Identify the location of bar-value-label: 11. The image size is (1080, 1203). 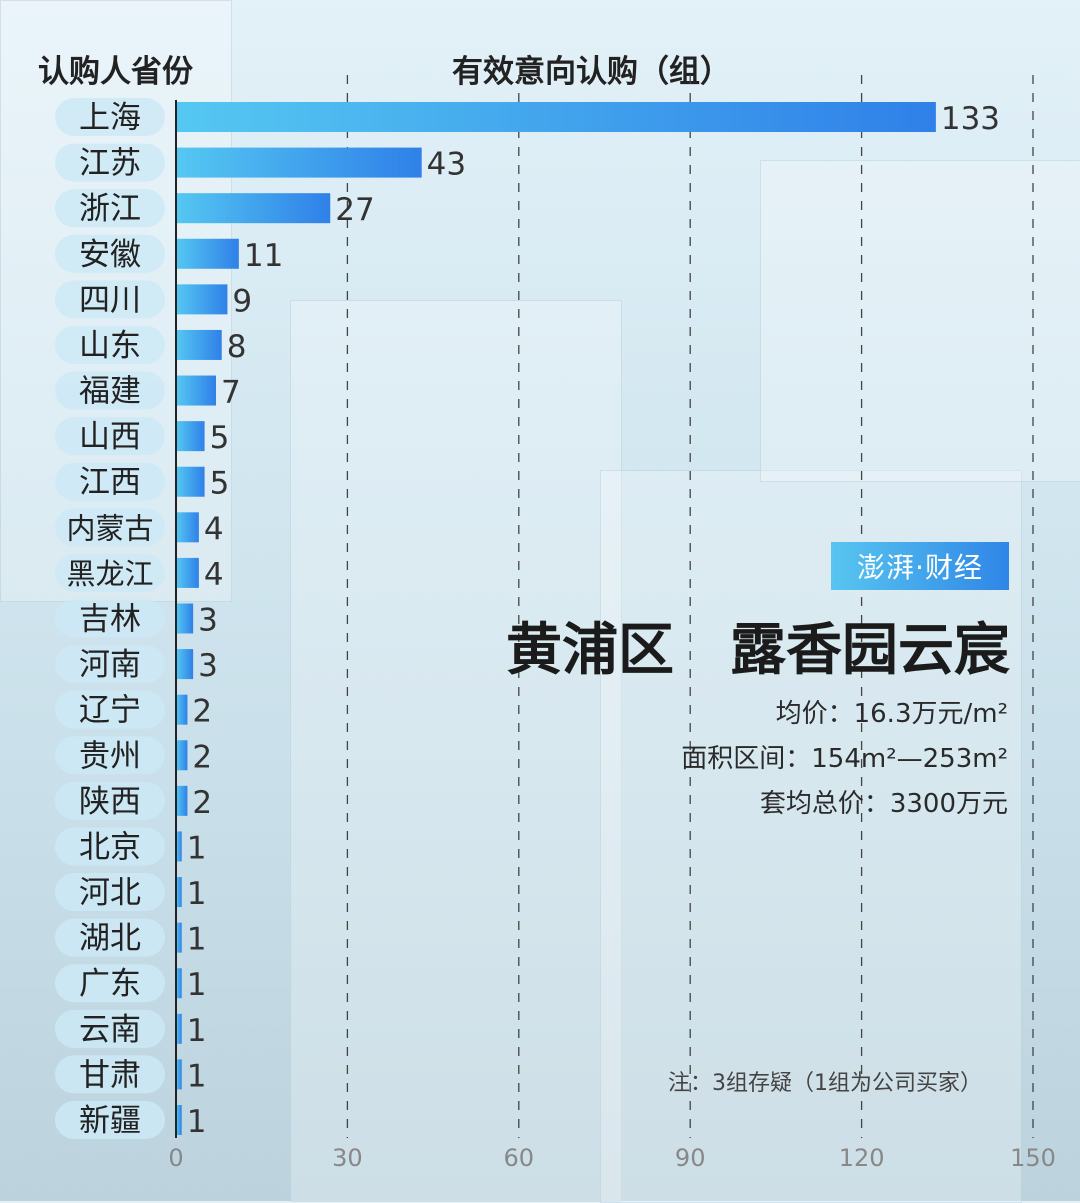
(263, 256).